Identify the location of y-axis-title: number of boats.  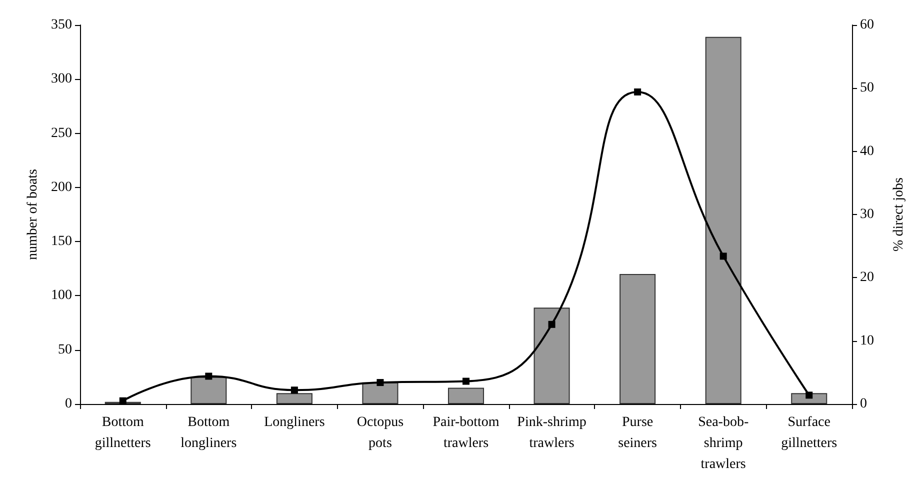
(33, 214).